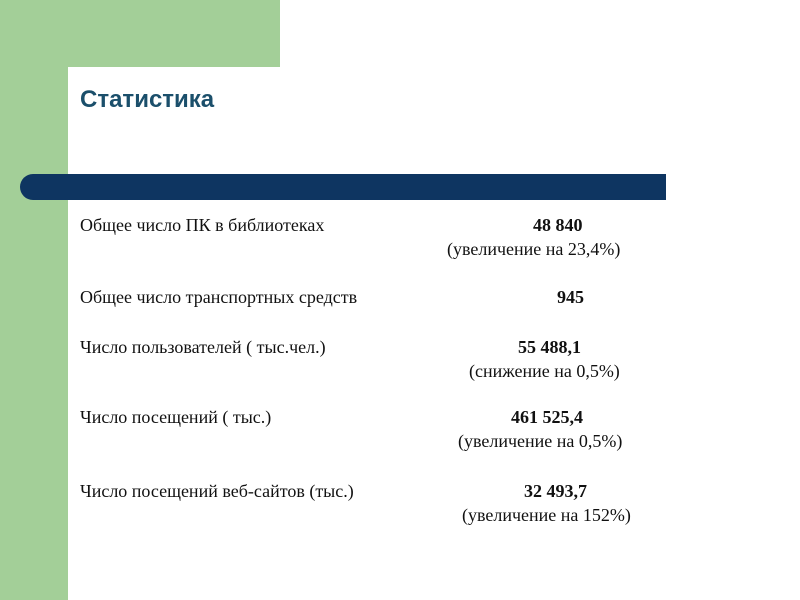 The image size is (800, 600). What do you see at coordinates (343, 187) in the screenshot?
I see `title-divider-bar` at bounding box center [343, 187].